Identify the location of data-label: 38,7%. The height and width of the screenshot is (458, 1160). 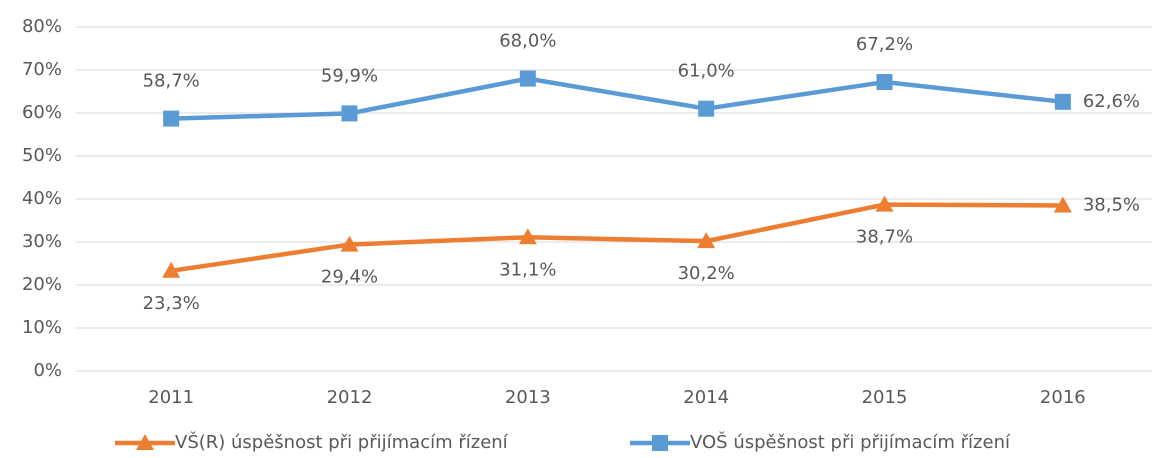
(884, 237).